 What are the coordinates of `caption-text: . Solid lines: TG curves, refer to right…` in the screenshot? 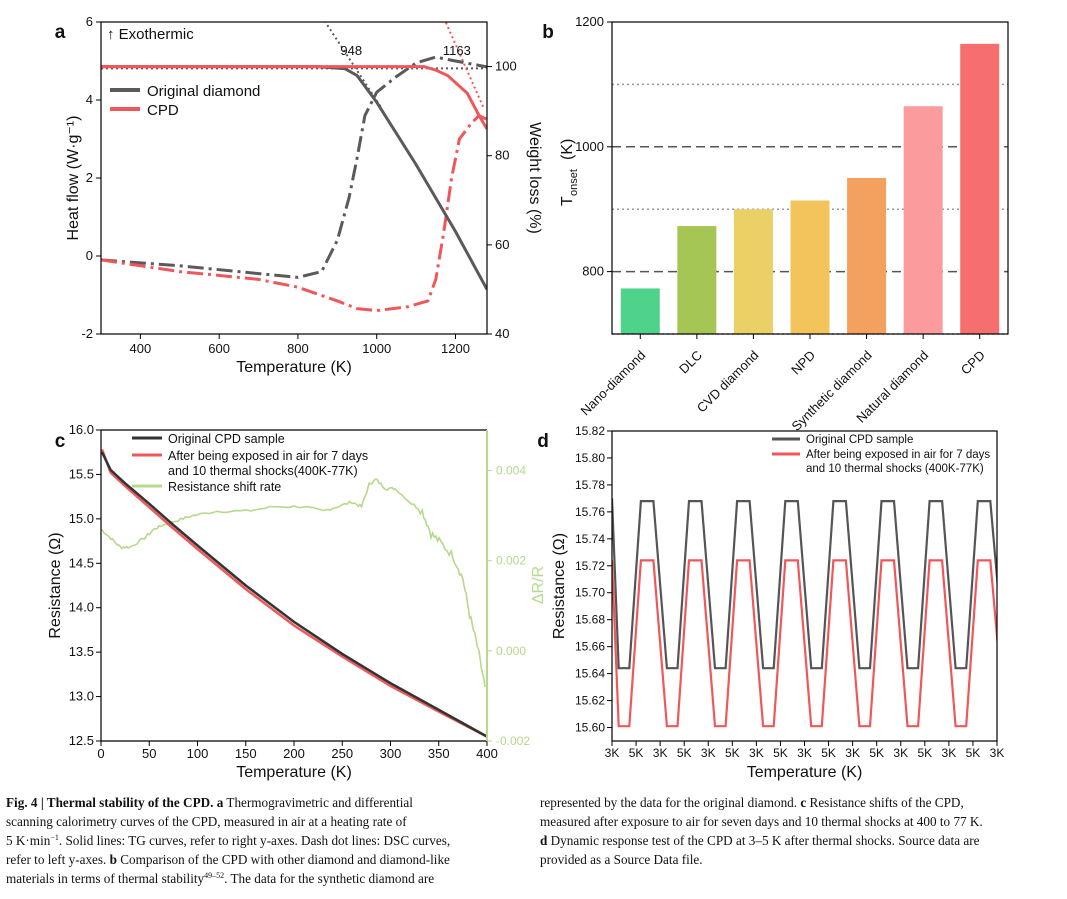 It's located at (254, 840).